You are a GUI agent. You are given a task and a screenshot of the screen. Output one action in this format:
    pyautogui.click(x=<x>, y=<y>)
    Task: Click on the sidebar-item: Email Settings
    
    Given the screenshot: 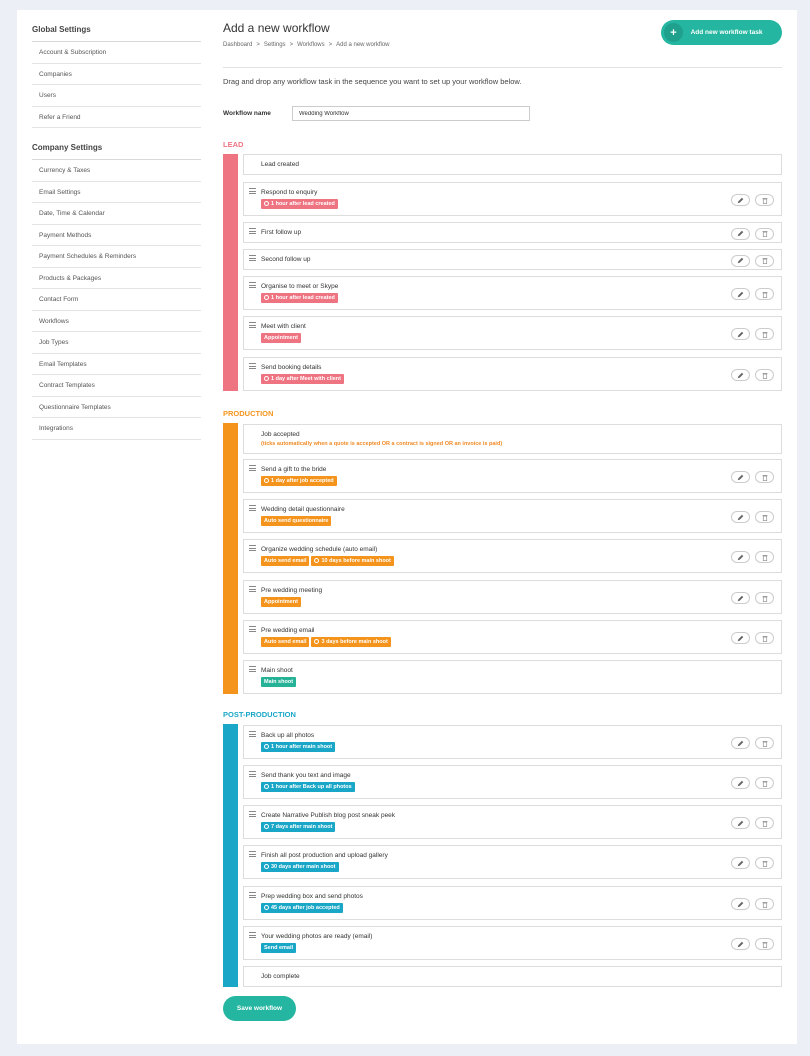 What is the action you would take?
    pyautogui.click(x=116, y=192)
    